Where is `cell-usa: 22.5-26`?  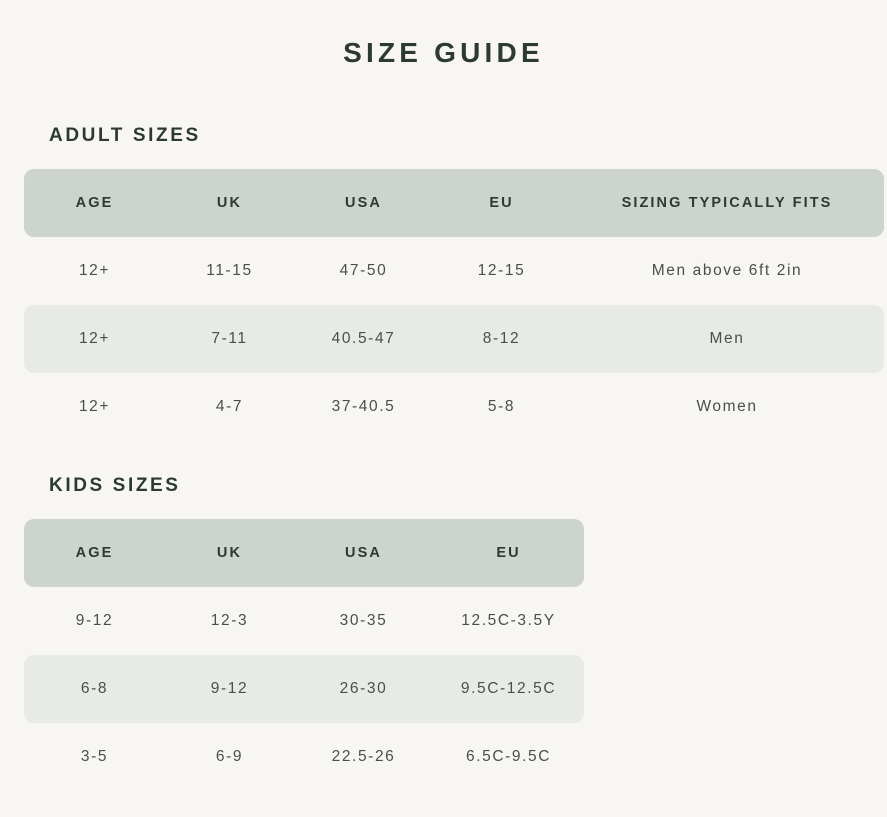 cell-usa: 22.5-26 is located at coordinates (363, 756).